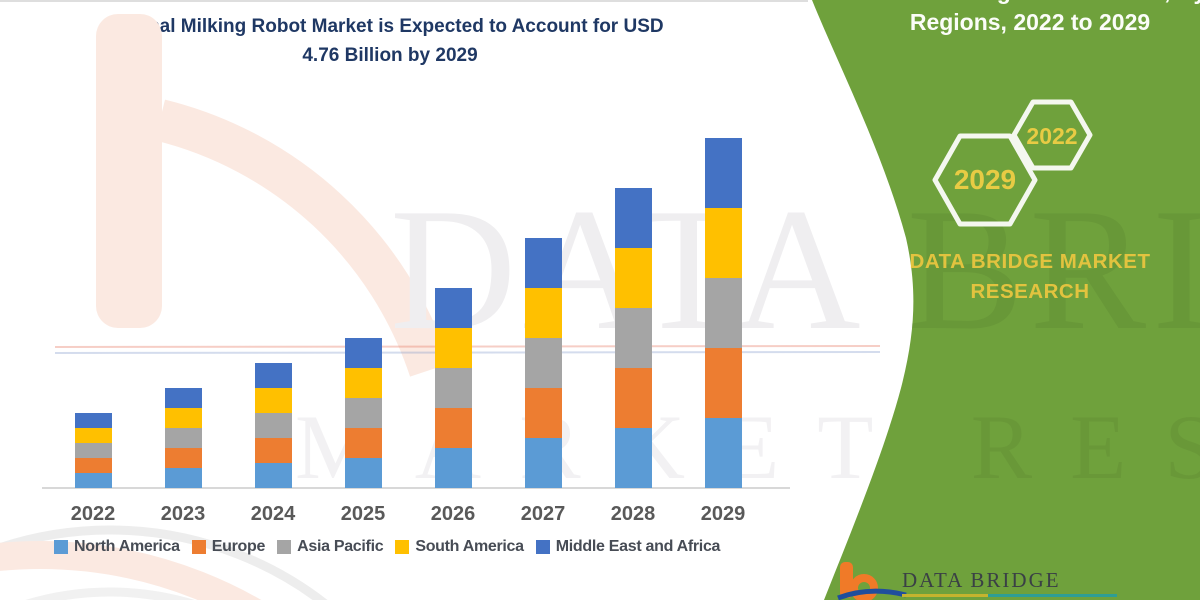  I want to click on legend-swatch-south-america, so click(402, 547).